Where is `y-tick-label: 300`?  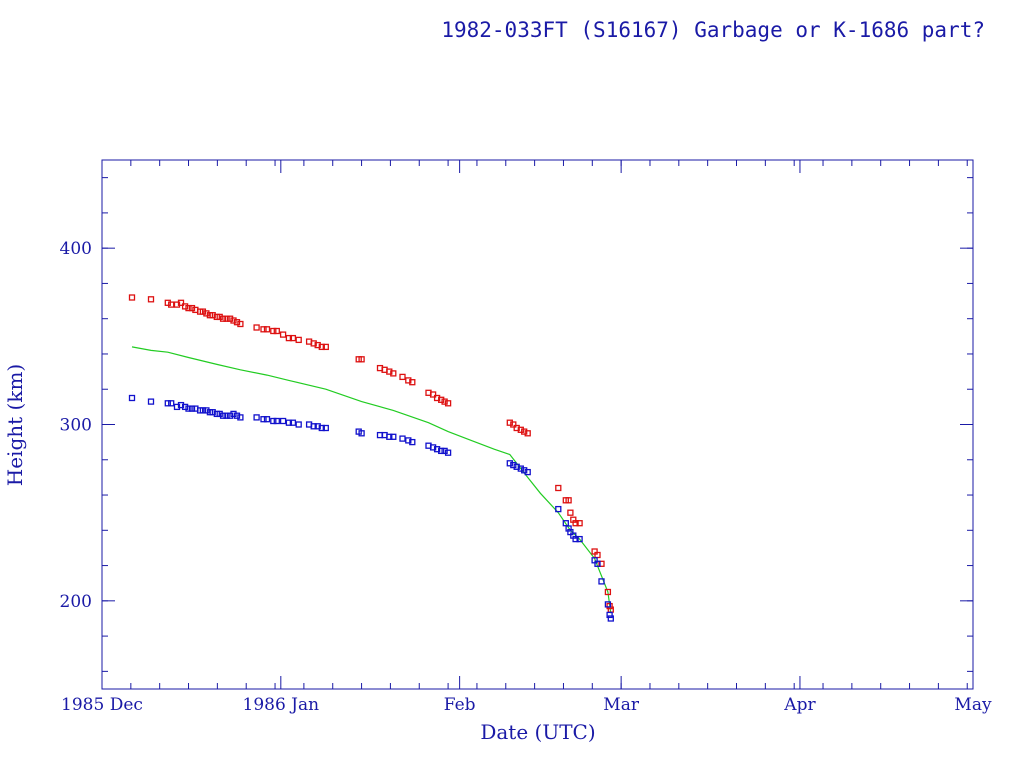 y-tick-label: 300 is located at coordinates (76, 426).